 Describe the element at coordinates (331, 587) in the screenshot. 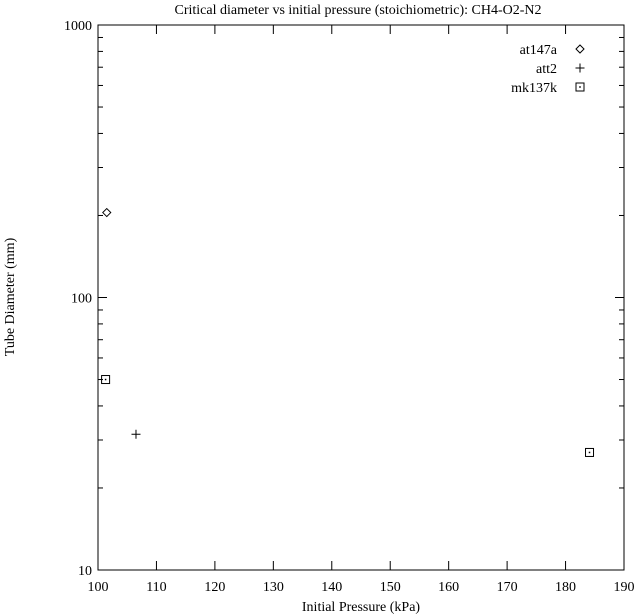

I see `x-tick-label: 140` at that location.